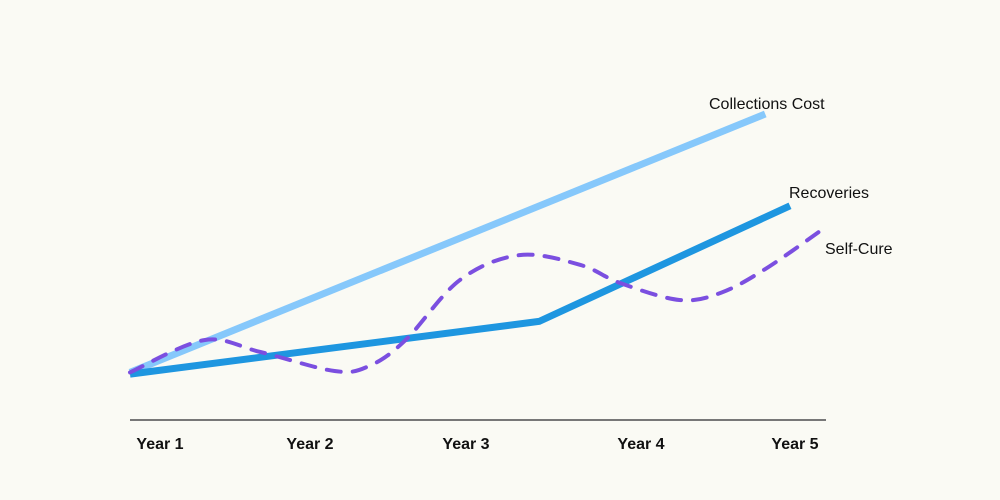 Image resolution: width=1000 pixels, height=500 pixels. What do you see at coordinates (859, 249) in the screenshot?
I see `series-label-self-cure: Self-Cure` at bounding box center [859, 249].